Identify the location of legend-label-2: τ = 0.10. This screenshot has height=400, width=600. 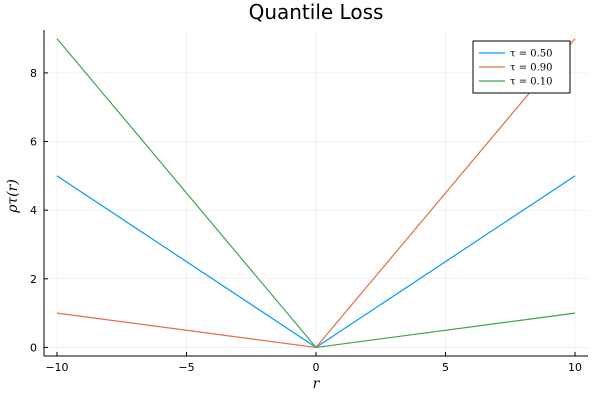
(531, 82).